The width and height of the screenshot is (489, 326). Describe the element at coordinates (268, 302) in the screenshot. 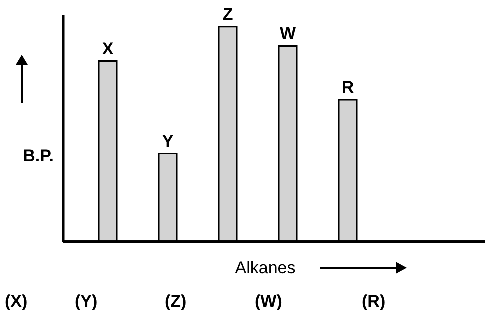

I see `text: (W)` at that location.